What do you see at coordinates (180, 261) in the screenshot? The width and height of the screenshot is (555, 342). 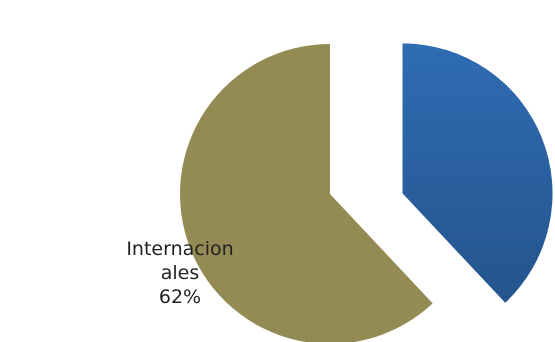 I see `slice-label-name: Internacionales` at bounding box center [180, 261].